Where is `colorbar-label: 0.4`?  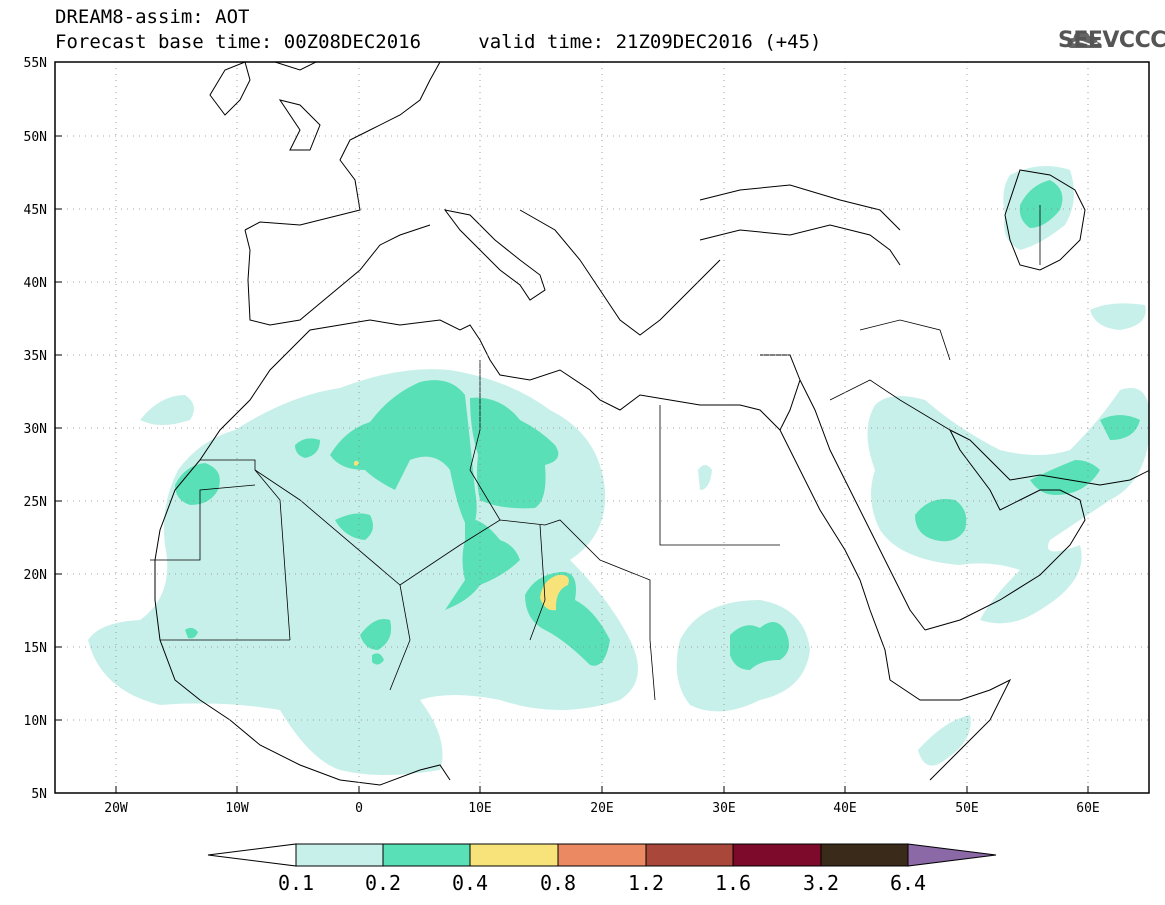 colorbar-label: 0.4 is located at coordinates (470, 883).